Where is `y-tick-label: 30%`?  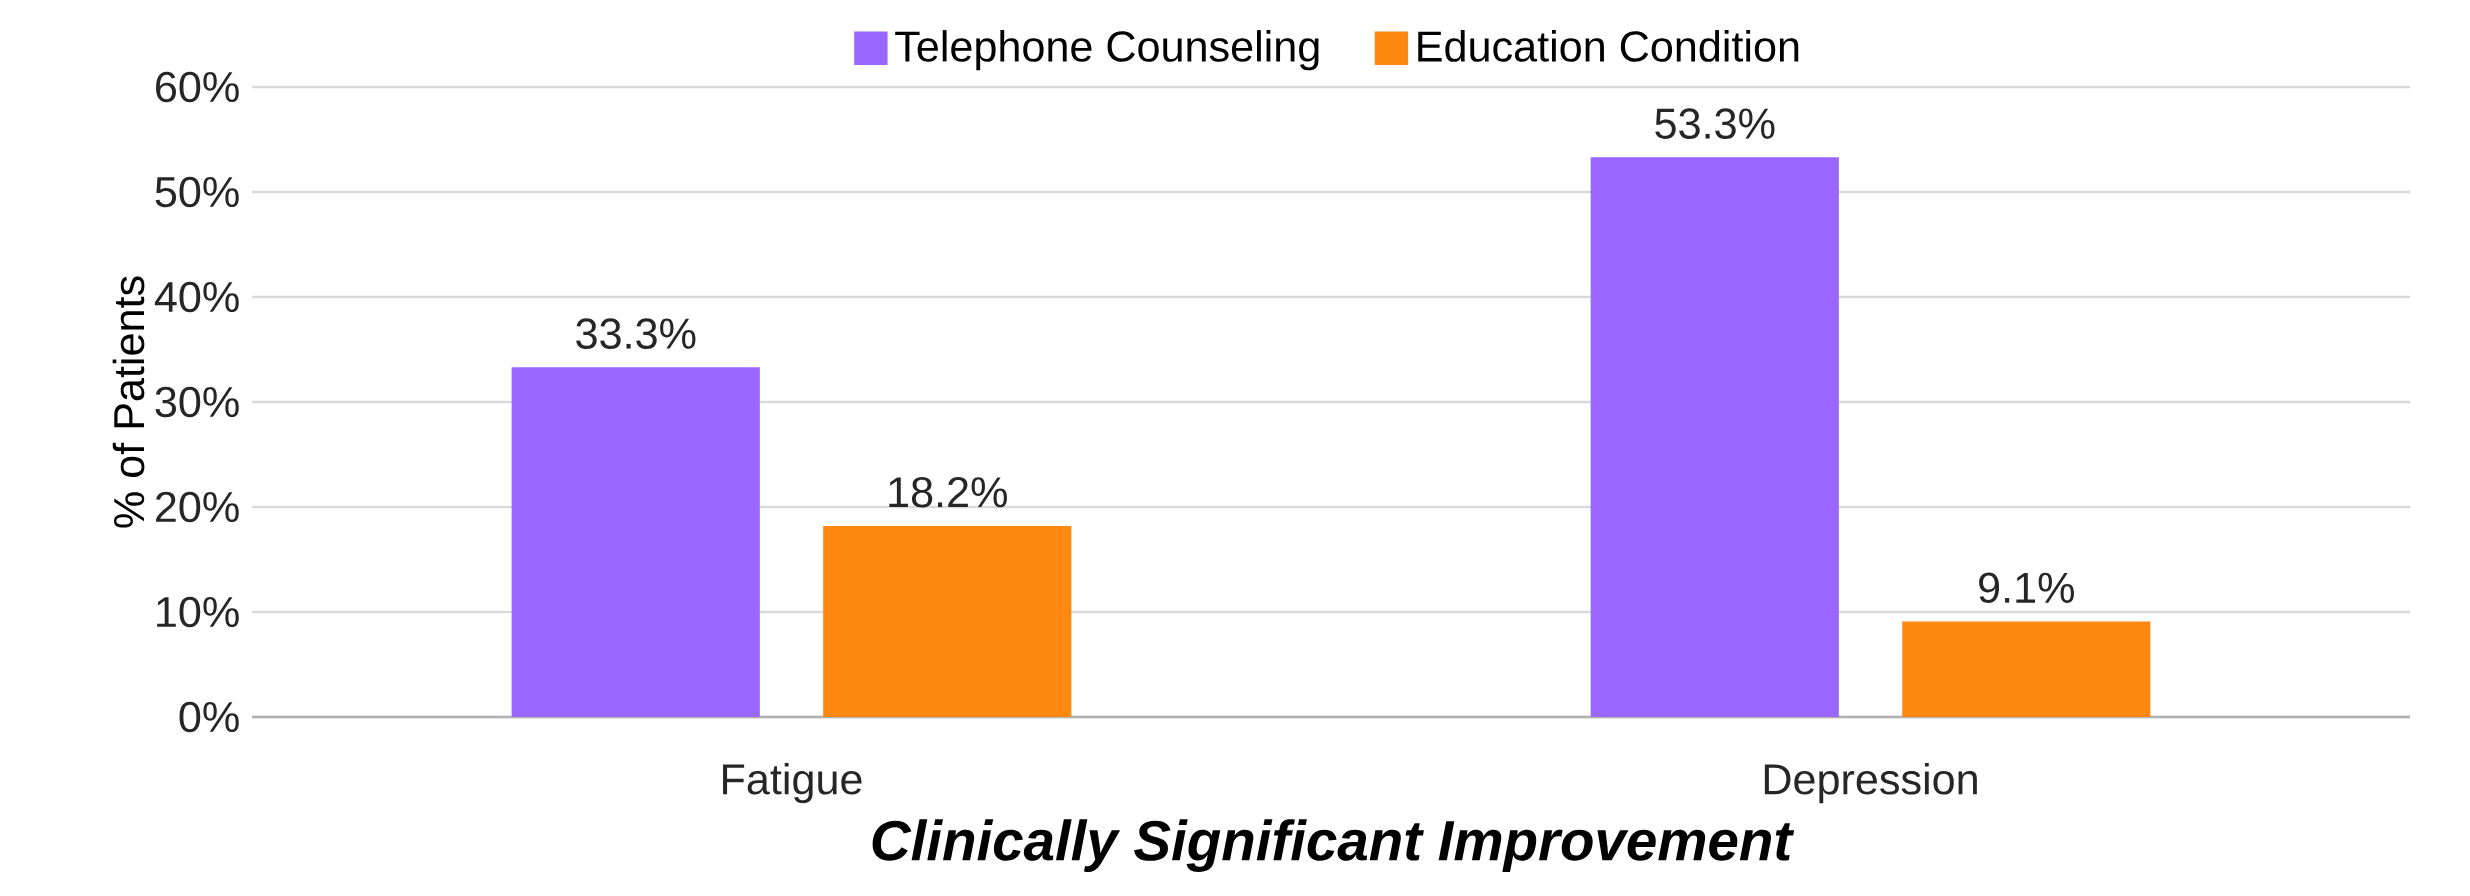
y-tick-label: 30% is located at coordinates (197, 402).